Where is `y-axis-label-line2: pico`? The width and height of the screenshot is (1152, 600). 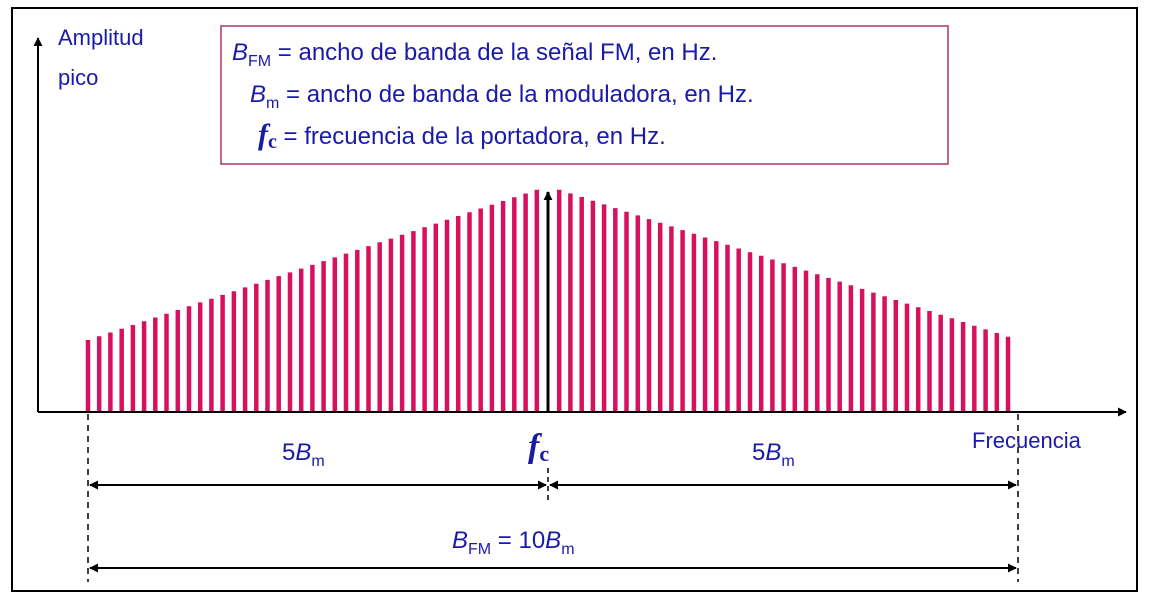 y-axis-label-line2: pico is located at coordinates (78, 77).